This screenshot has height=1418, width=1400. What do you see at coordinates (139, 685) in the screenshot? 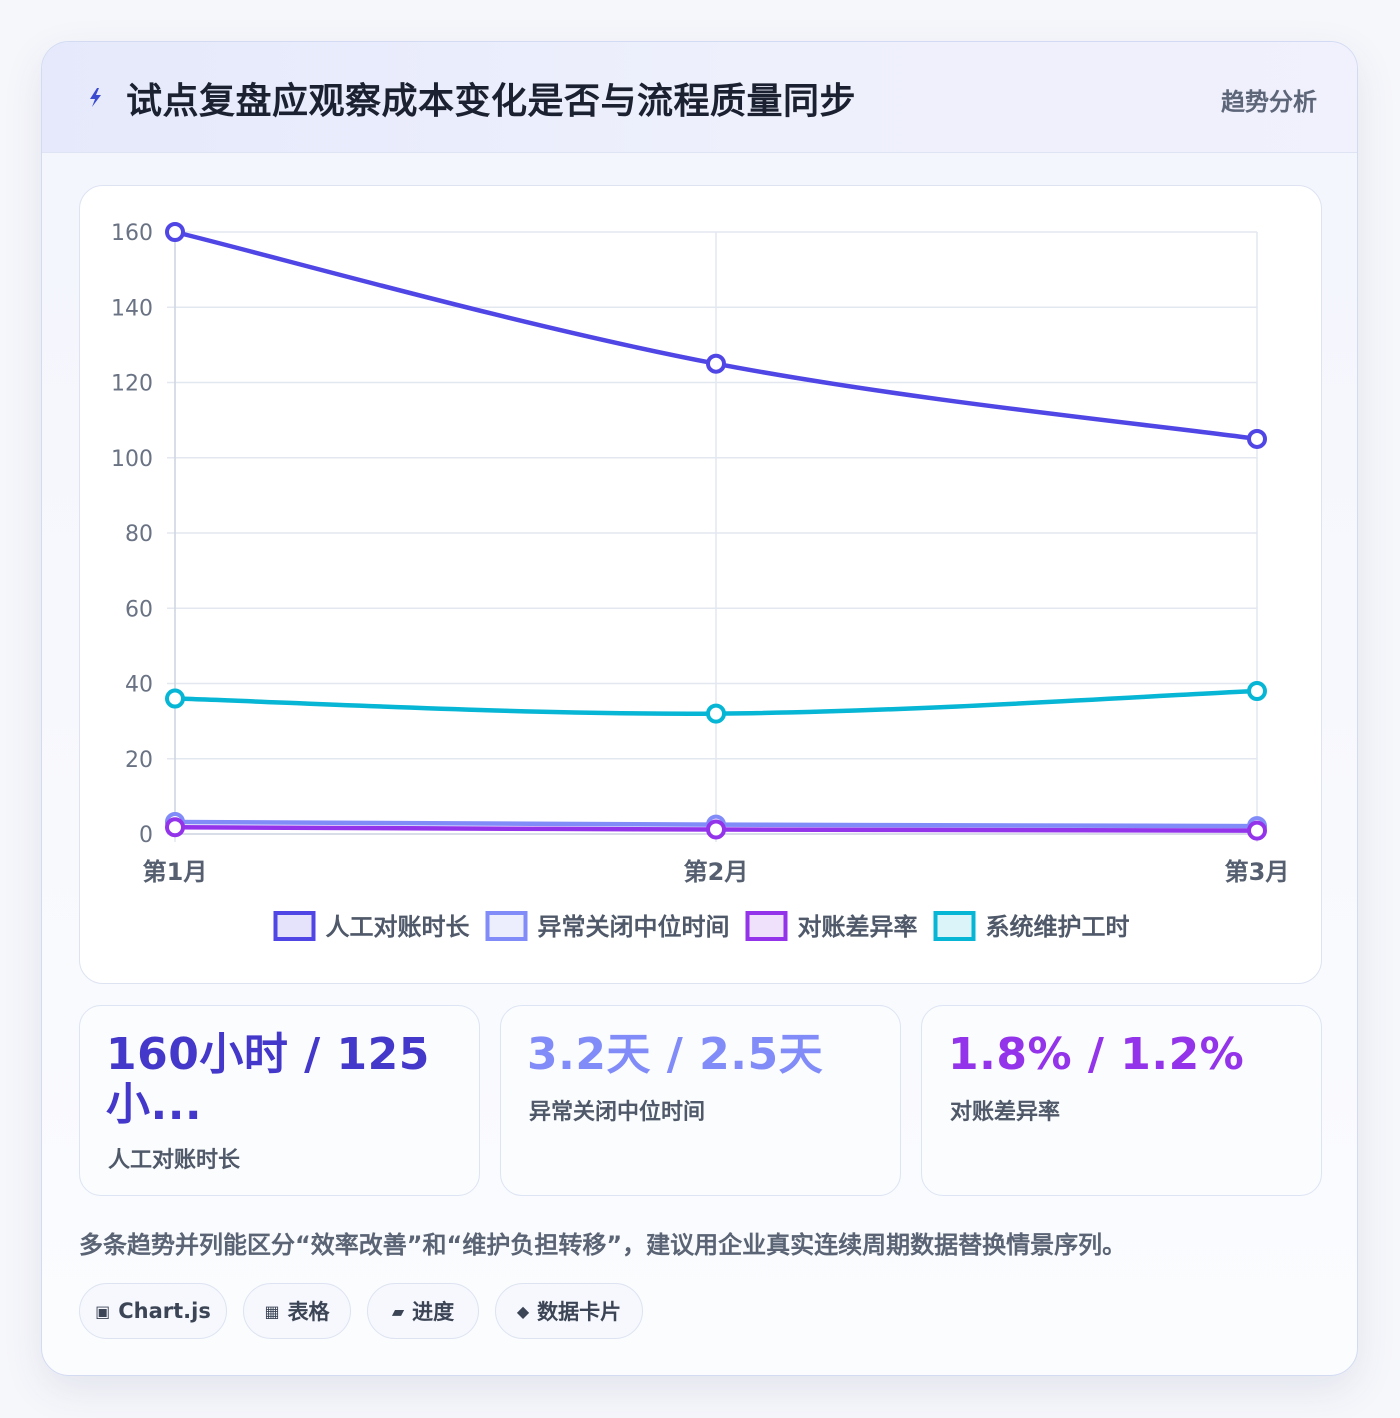
I see `y-tick-label: 40` at bounding box center [139, 685].